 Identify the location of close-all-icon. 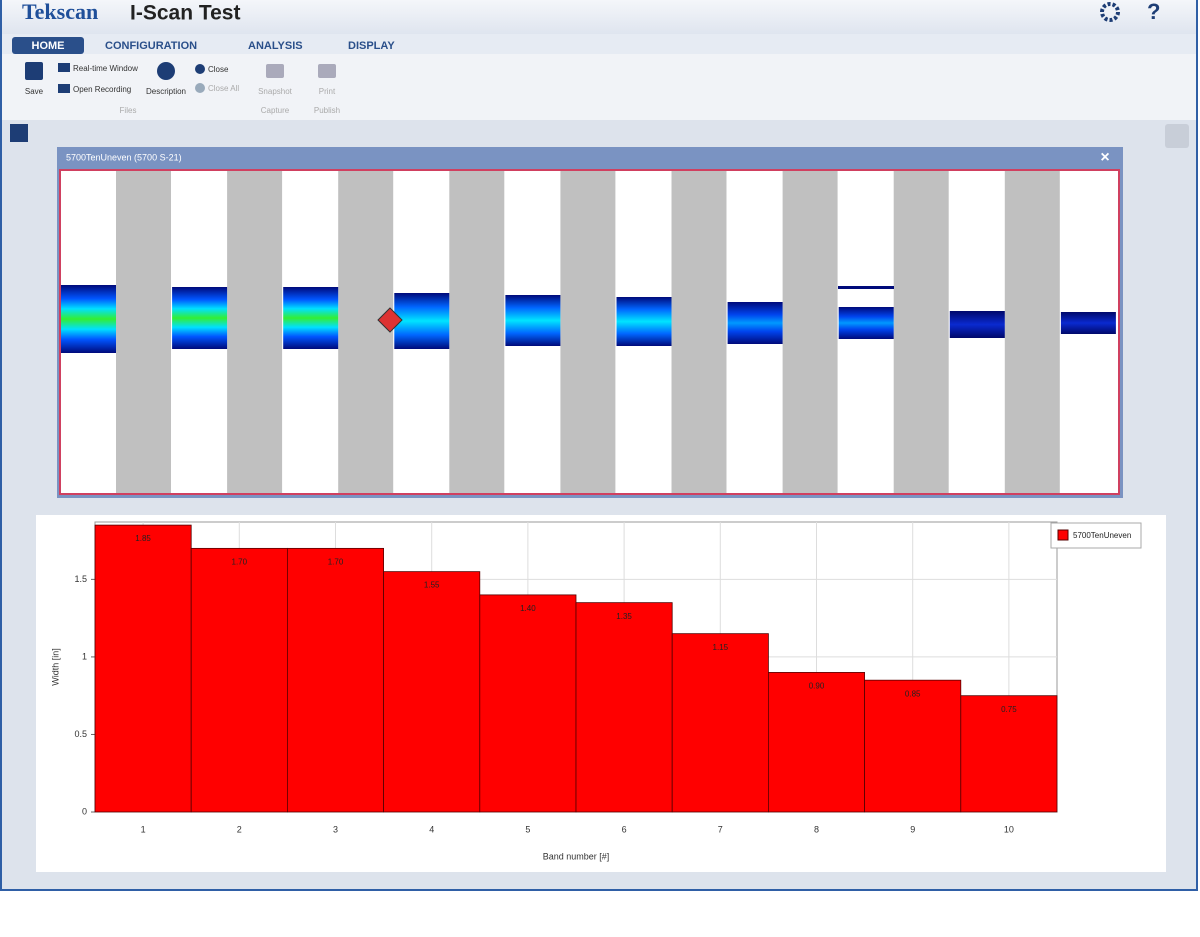
(200, 88).